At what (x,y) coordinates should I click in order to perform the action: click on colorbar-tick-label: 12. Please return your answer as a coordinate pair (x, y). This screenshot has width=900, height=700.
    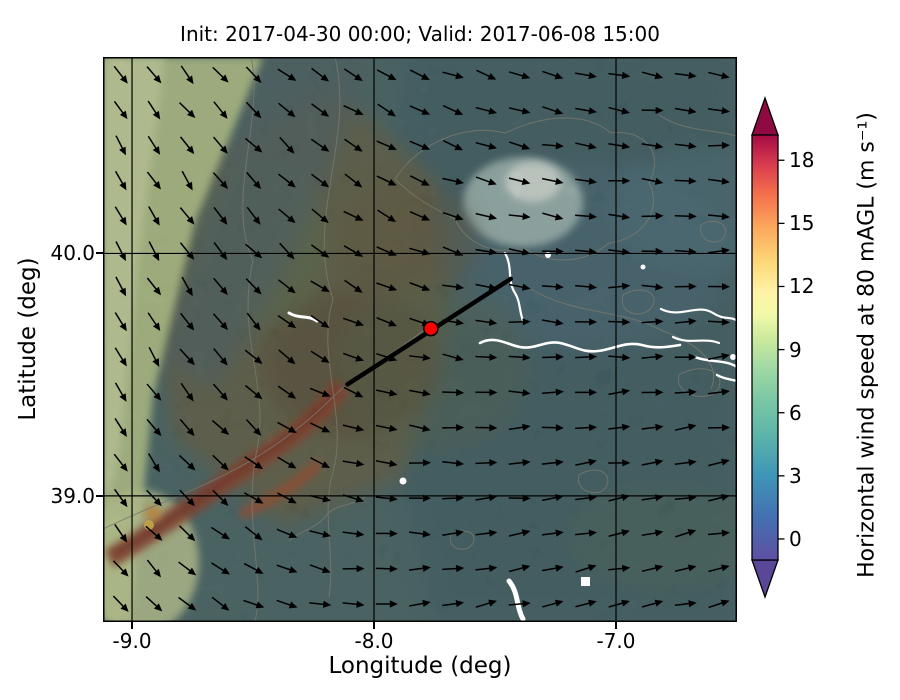
    Looking at the image, I should click on (802, 286).